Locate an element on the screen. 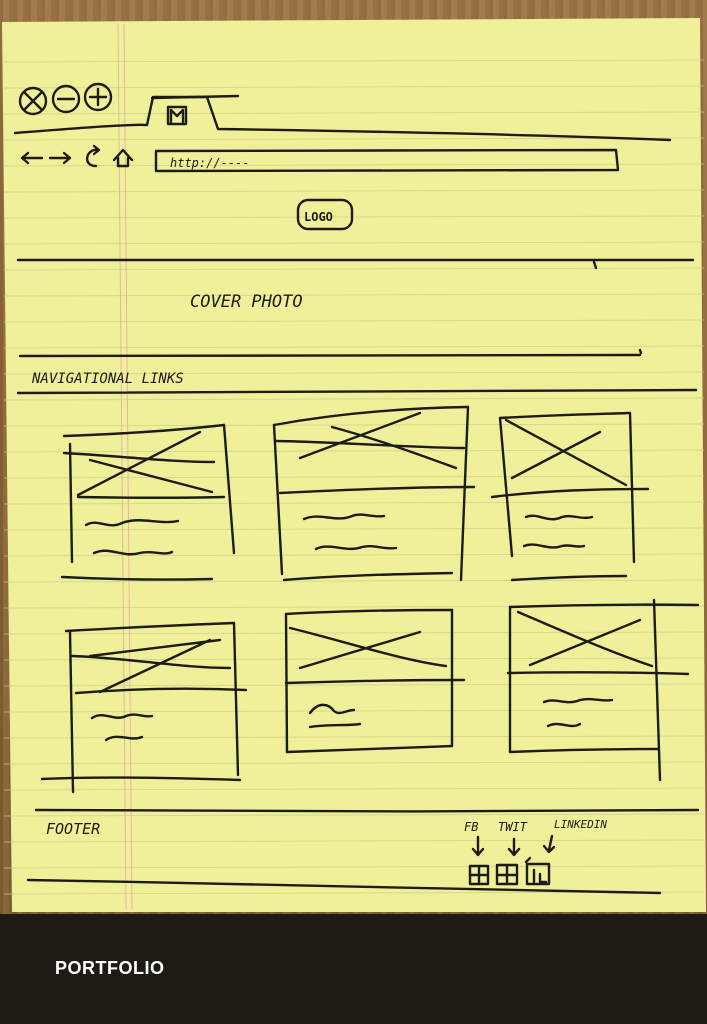 Image resolution: width=707 pixels, height=1024 pixels. minimize-icon is located at coordinates (66, 99).